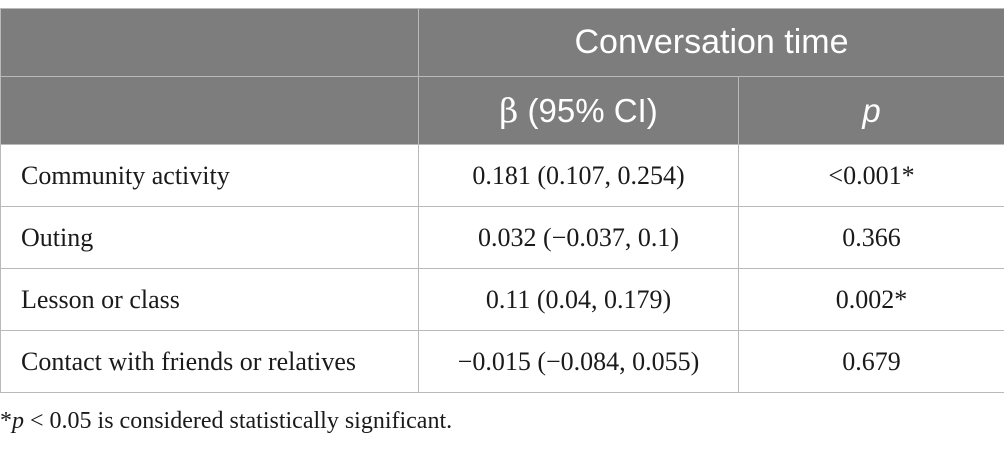 This screenshot has width=1004, height=452. I want to click on row-label: Lesson or class, so click(209, 299).